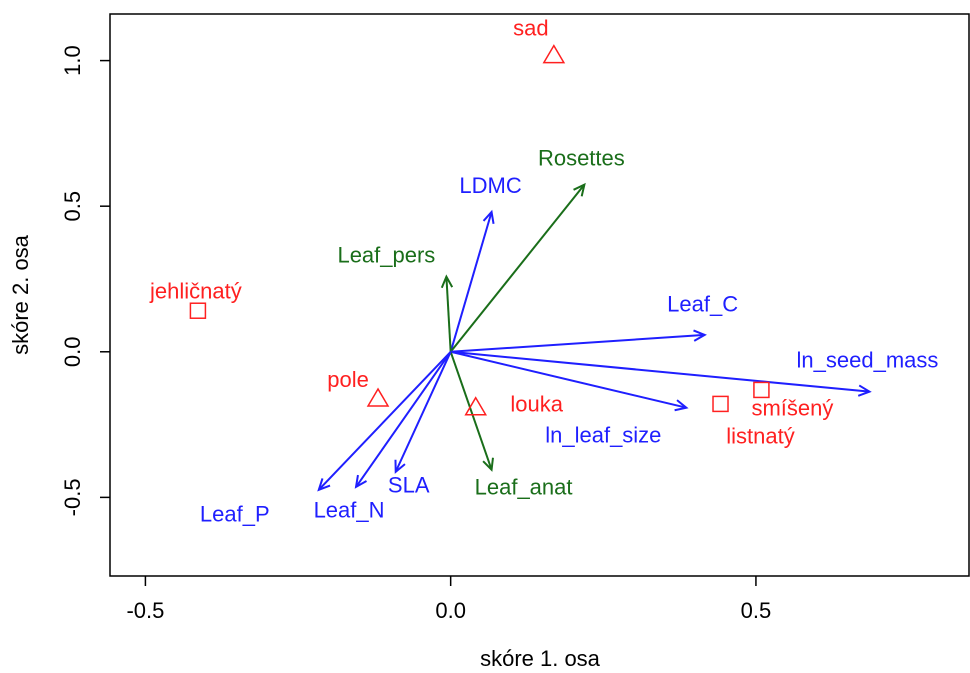 The width and height of the screenshot is (970, 673). Describe the element at coordinates (792, 408) in the screenshot. I see `point-label: smíšený` at that location.